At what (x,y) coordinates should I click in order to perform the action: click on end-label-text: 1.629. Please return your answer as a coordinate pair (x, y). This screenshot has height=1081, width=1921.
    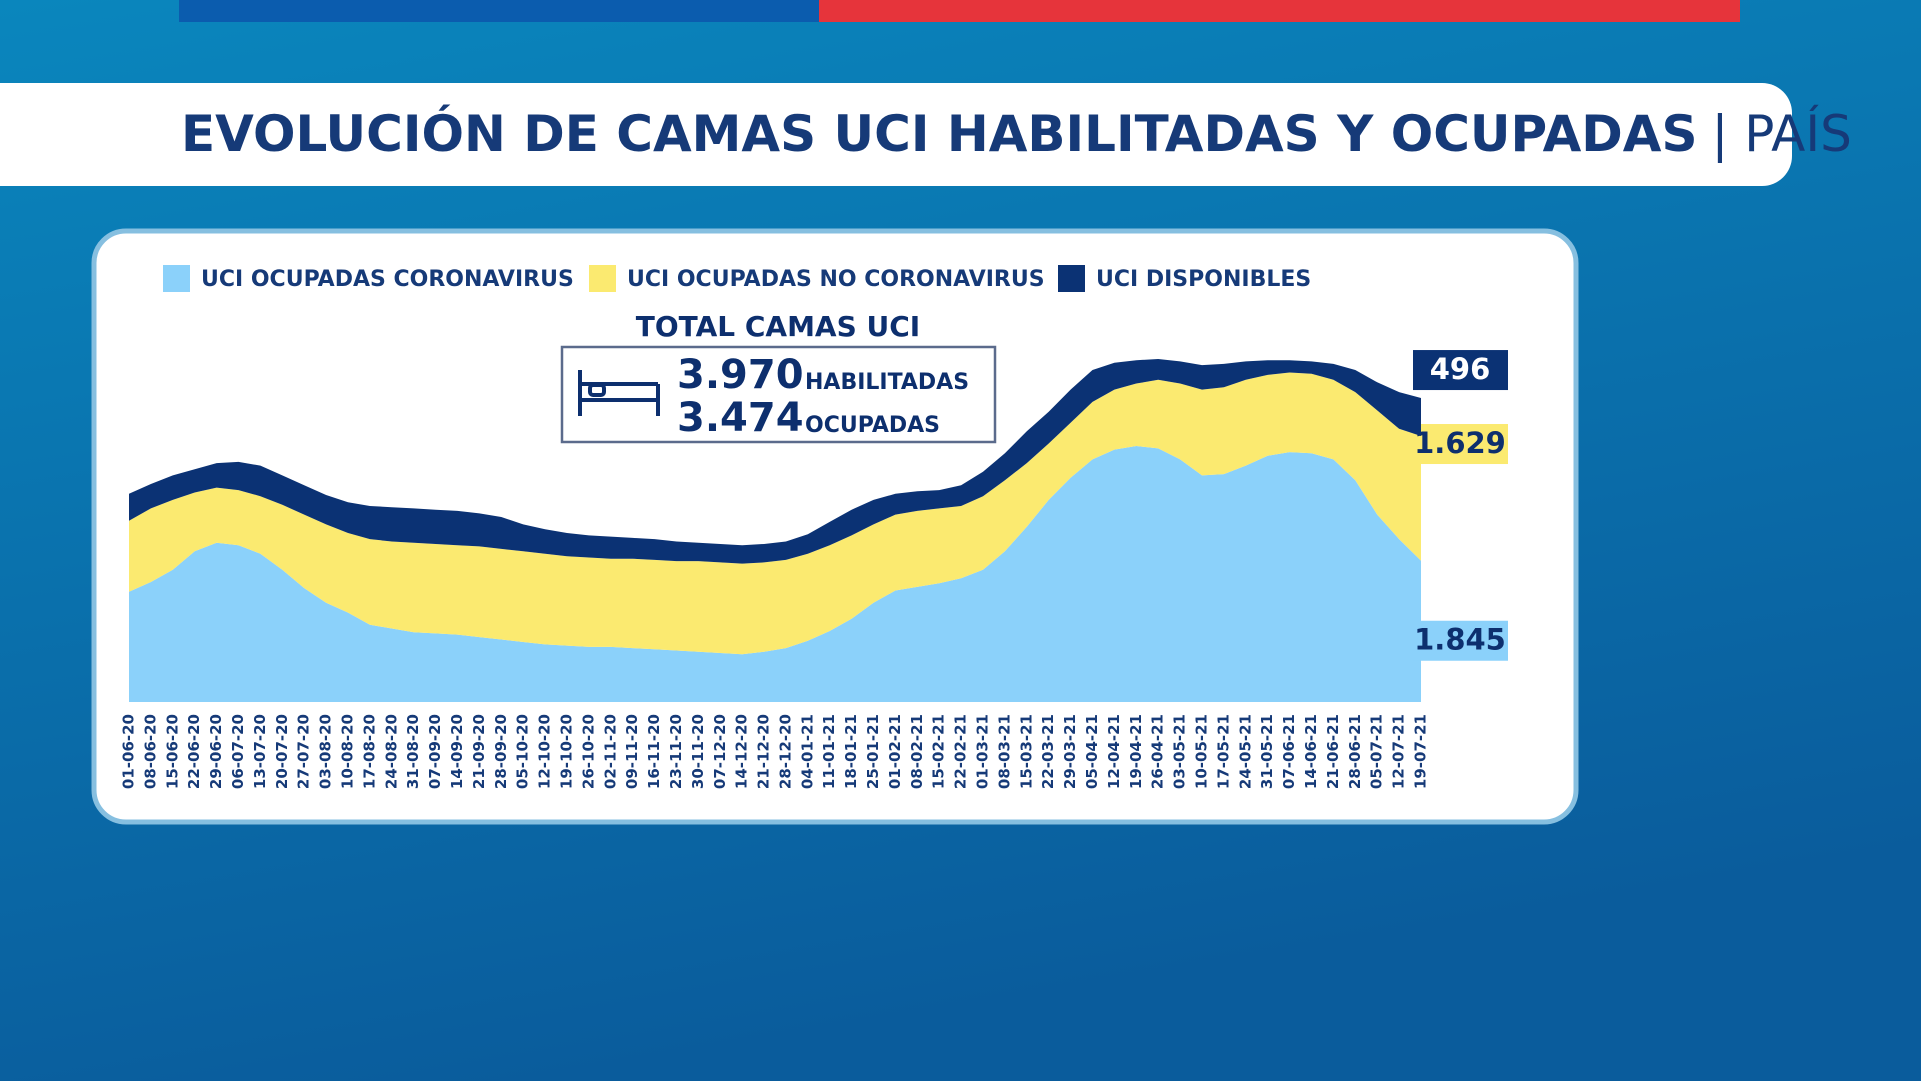
    Looking at the image, I should click on (1460, 443).